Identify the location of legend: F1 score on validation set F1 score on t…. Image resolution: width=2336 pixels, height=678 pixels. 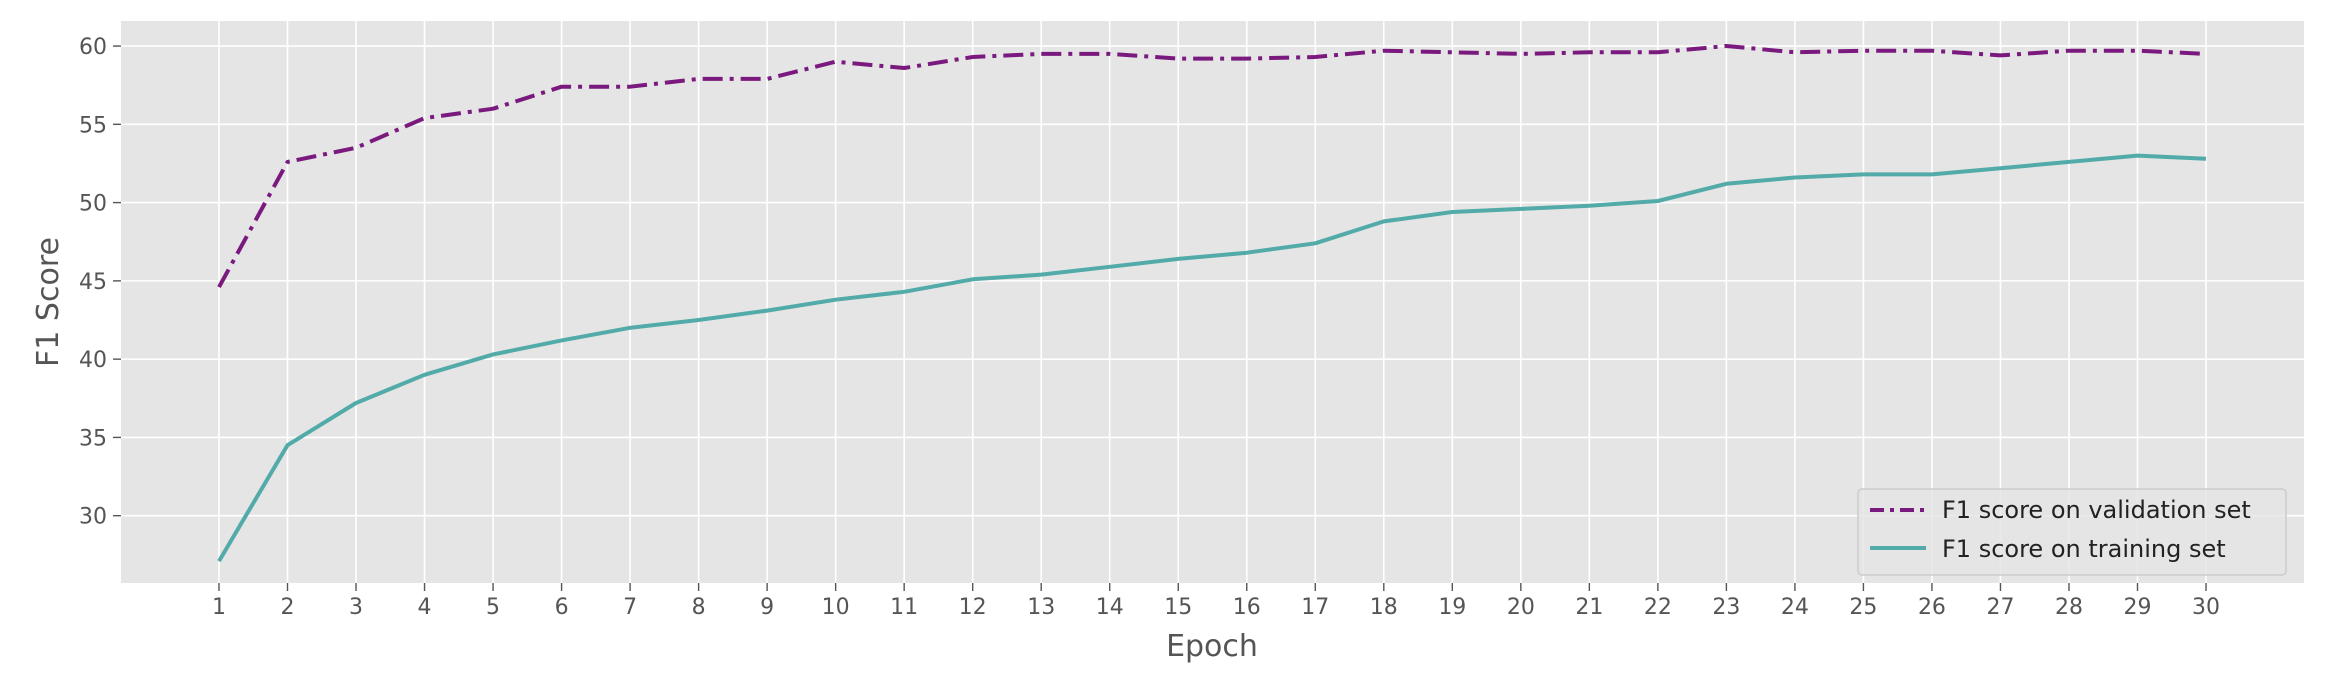
(2072, 532).